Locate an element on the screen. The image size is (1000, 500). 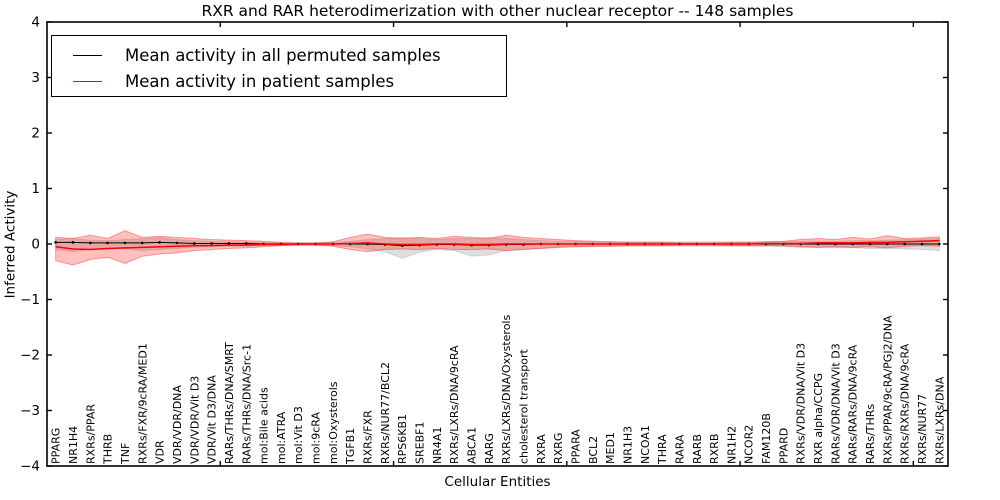
x-category-label: RXRB is located at coordinates (714, 449).